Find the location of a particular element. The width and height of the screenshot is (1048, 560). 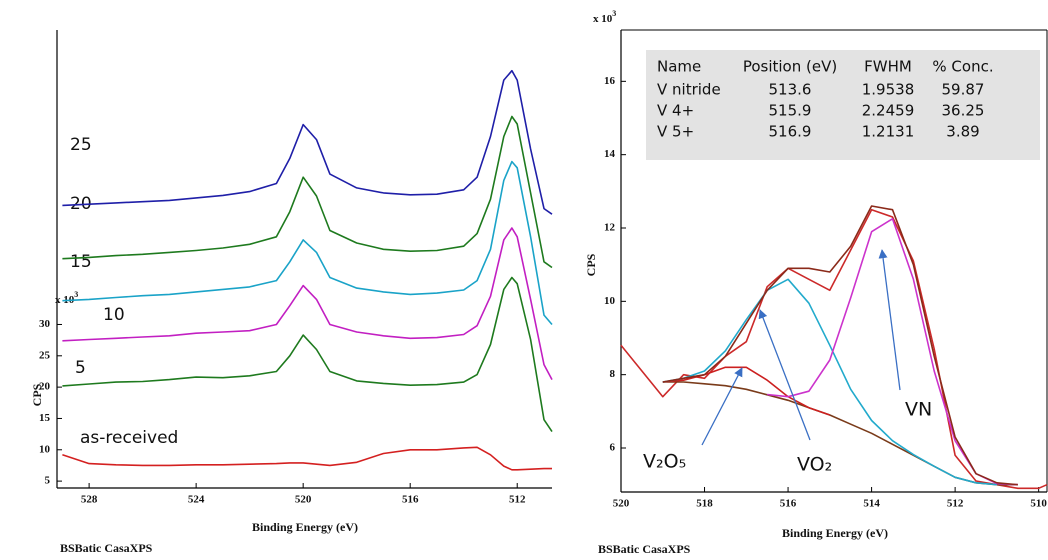

series-label: 5 is located at coordinates (80, 368).